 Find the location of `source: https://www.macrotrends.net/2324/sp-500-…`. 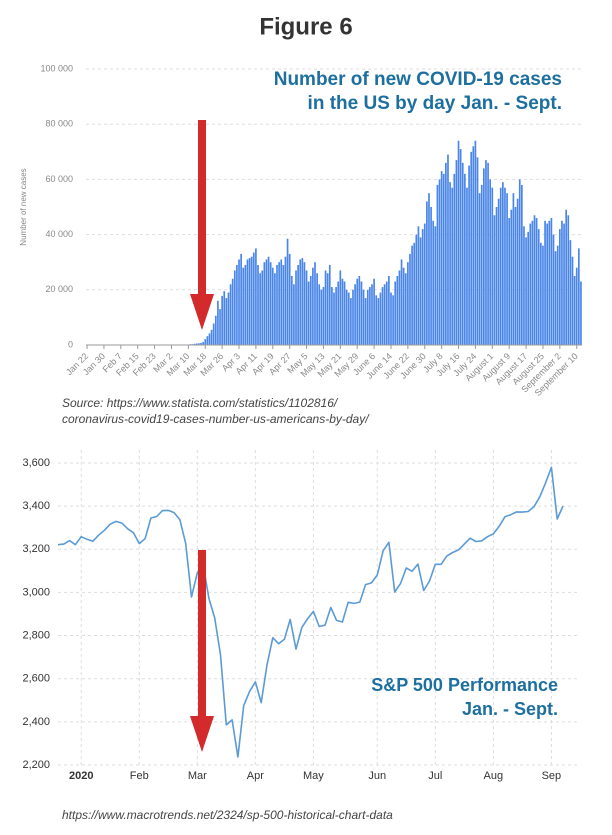

source: https://www.macrotrends.net/2324/sp-500-… is located at coordinates (227, 815).